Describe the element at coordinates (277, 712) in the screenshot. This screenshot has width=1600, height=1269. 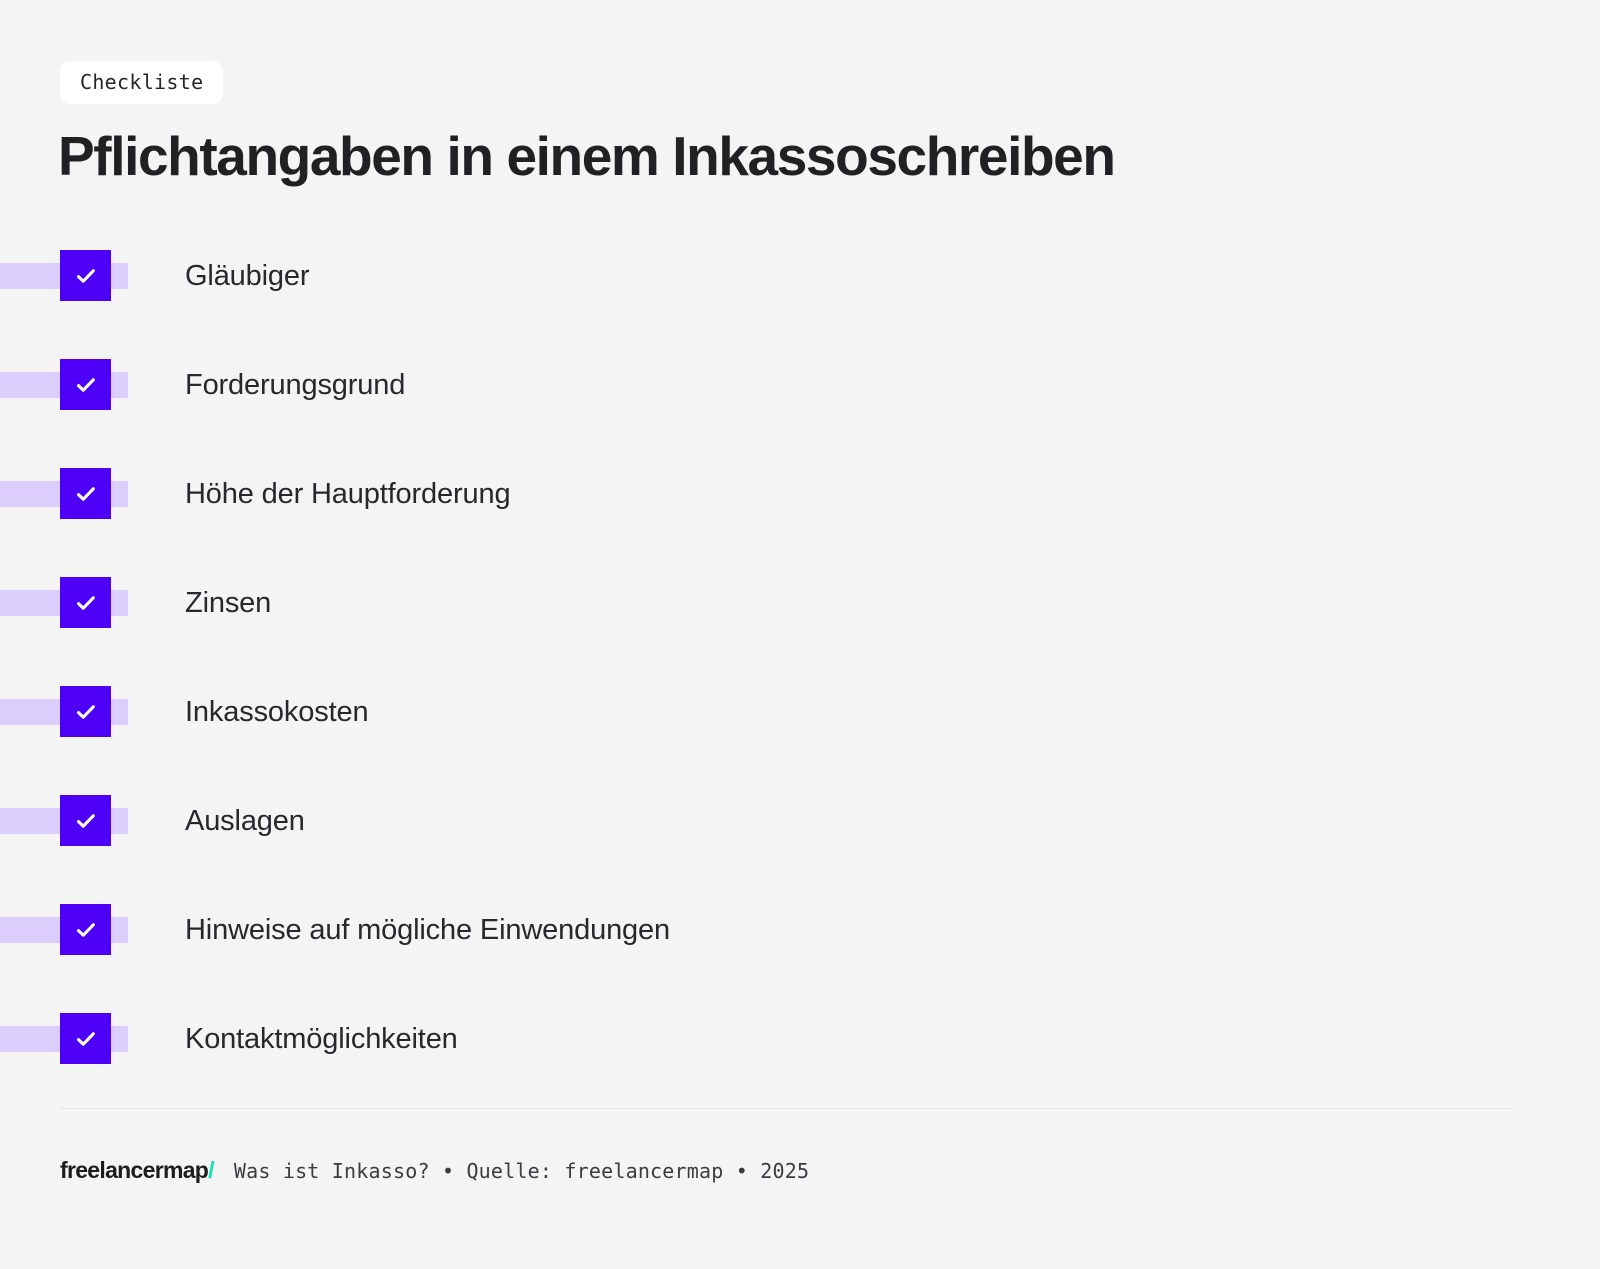
I see `checklist-item-label: Inkassokosten` at that location.